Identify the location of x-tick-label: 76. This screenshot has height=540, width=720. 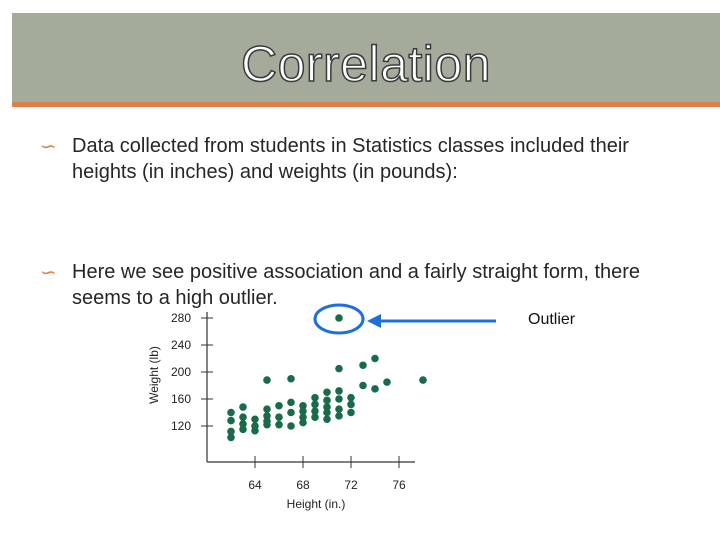
(399, 485).